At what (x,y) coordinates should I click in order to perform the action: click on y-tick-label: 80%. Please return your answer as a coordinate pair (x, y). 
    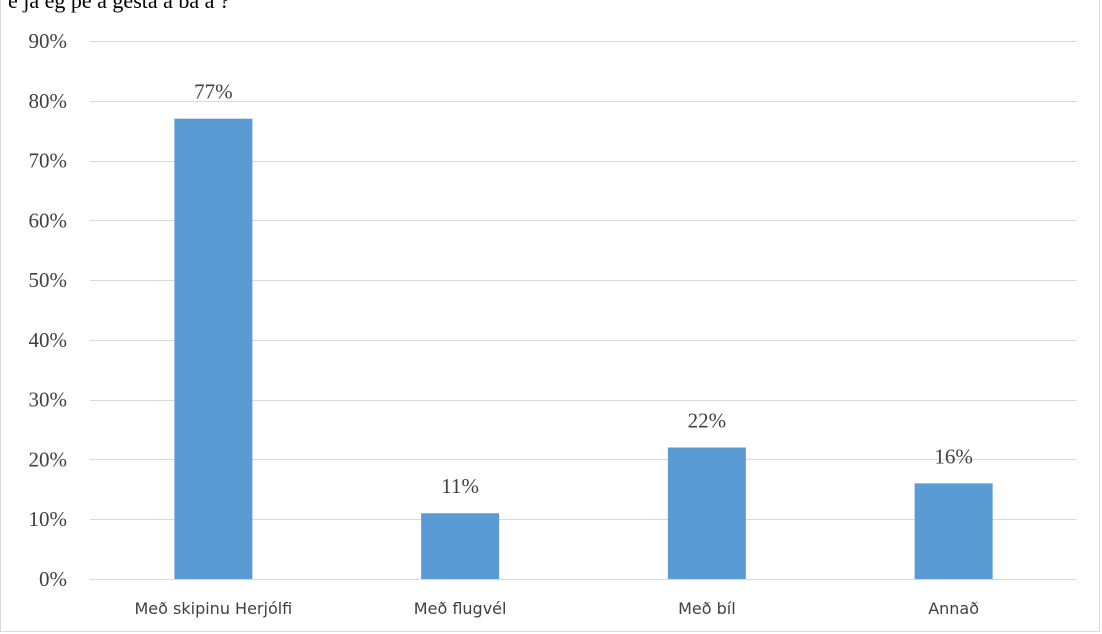
    Looking at the image, I should click on (48, 101).